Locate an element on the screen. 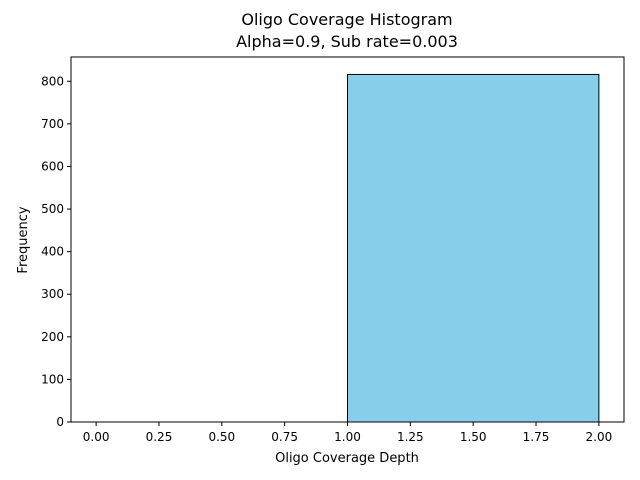 This screenshot has width=640, height=480. y-axis-label: Frequency is located at coordinates (23, 239).